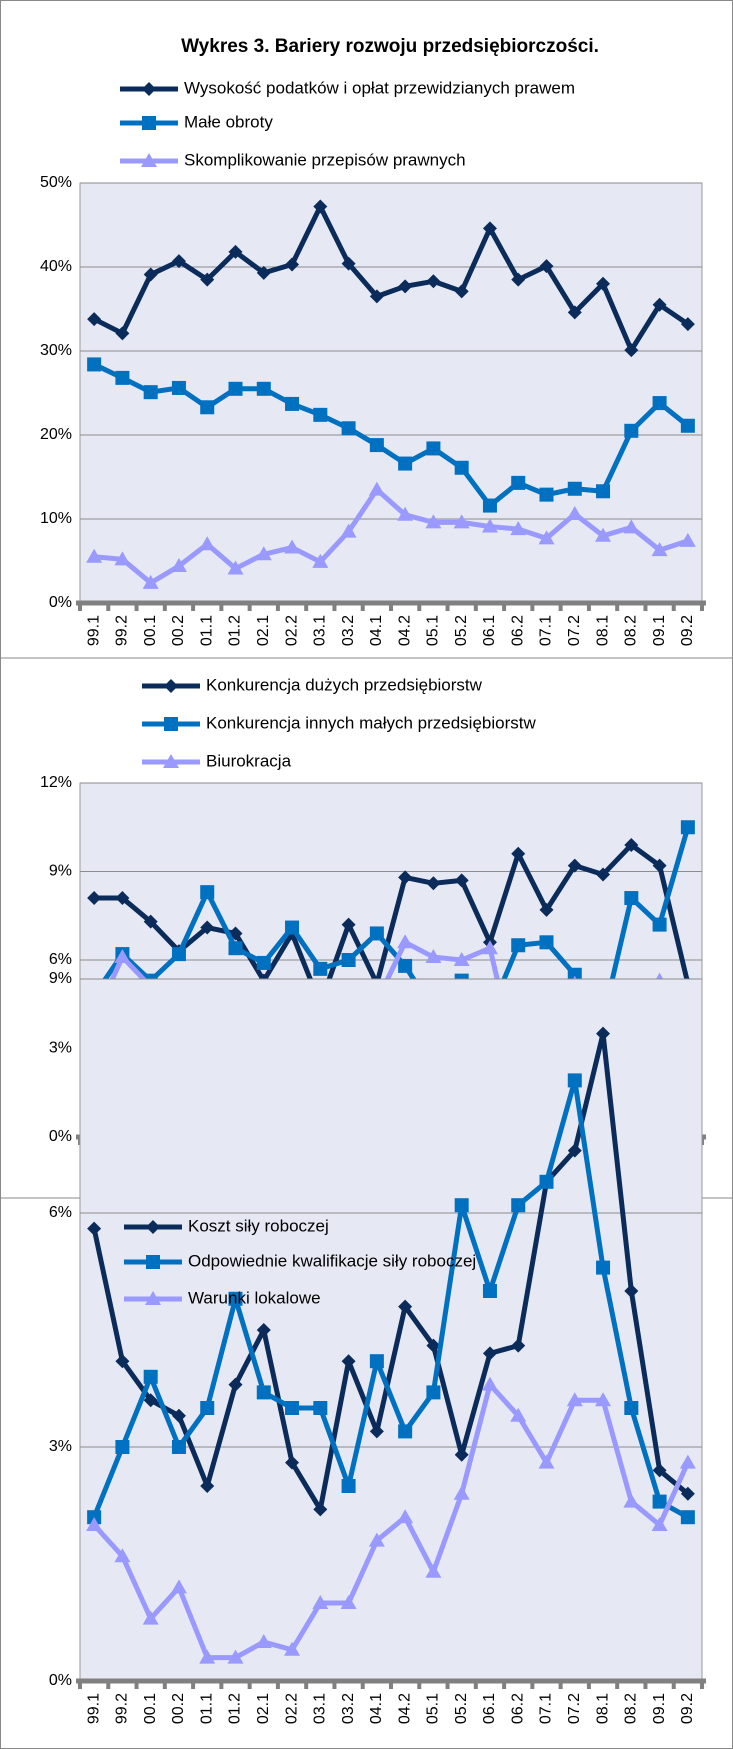 The width and height of the screenshot is (733, 1749). I want to click on y-tick-label: 40%, so click(56, 266).